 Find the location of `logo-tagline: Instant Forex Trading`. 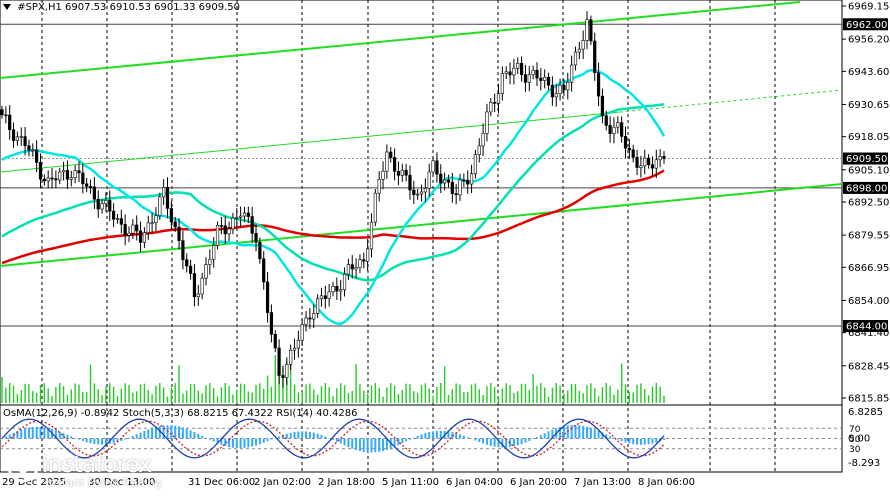

logo-tagline: Instant Forex Trading is located at coordinates (104, 482).